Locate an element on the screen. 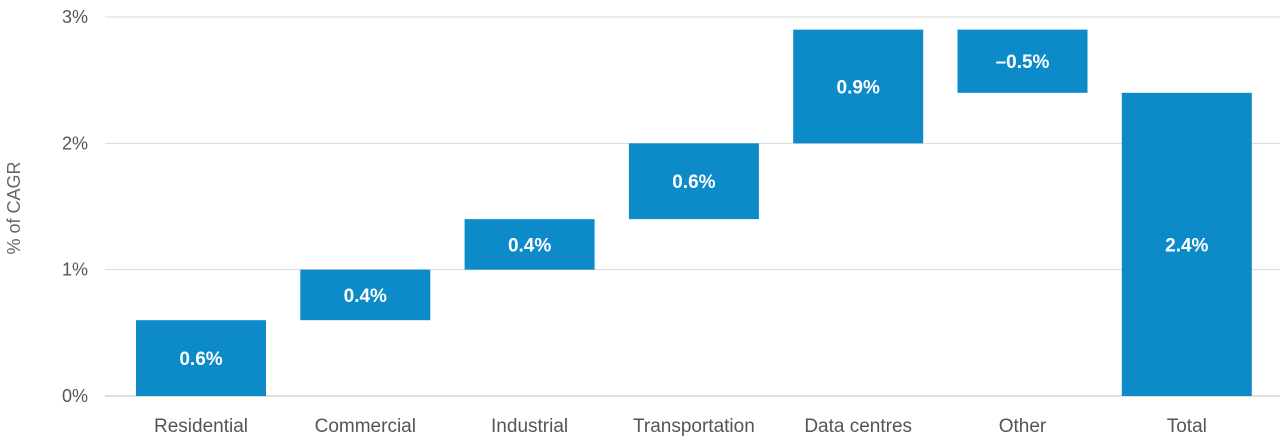 The image size is (1280, 440). y-tick-label: 2% is located at coordinates (75, 143).